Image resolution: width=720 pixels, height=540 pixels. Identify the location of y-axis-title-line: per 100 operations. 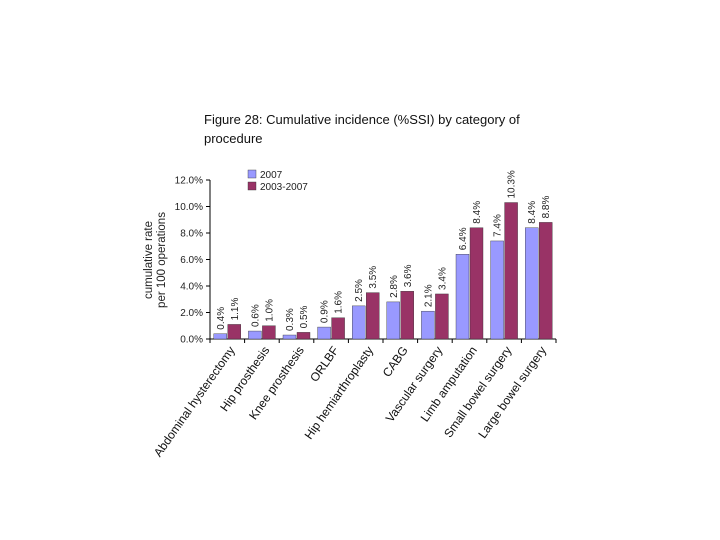
(162, 260).